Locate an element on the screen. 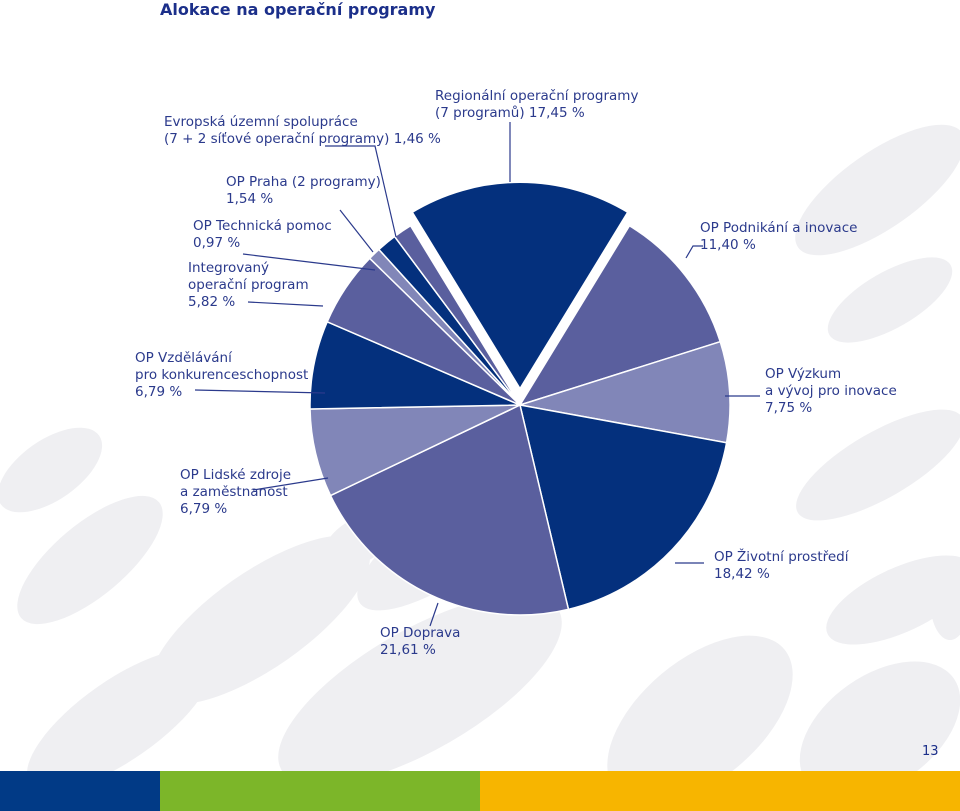 The width and height of the screenshot is (960, 811). footer-band-orange is located at coordinates (720, 791).